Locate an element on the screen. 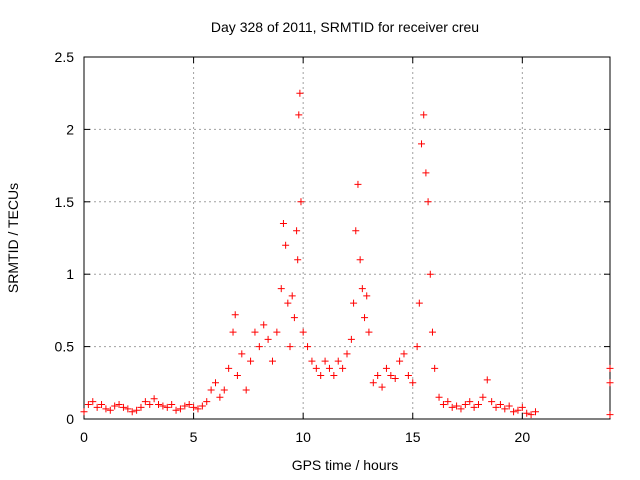 The image size is (640, 480). x-tick-label: 5 is located at coordinates (194, 437).